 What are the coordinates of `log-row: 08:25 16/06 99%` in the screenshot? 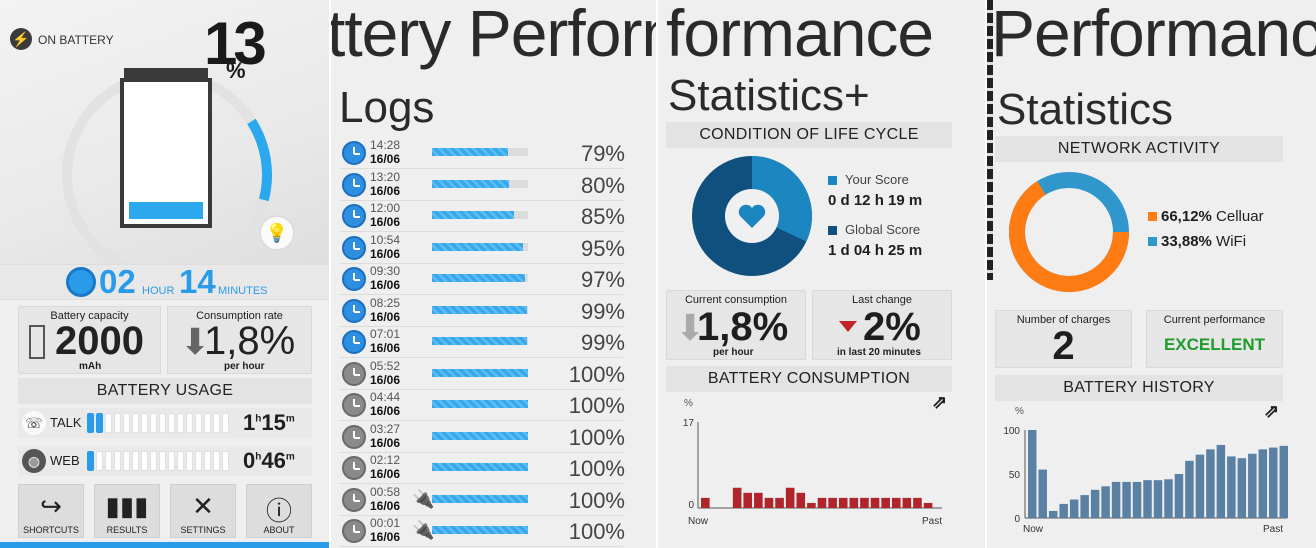 It's located at (482, 311).